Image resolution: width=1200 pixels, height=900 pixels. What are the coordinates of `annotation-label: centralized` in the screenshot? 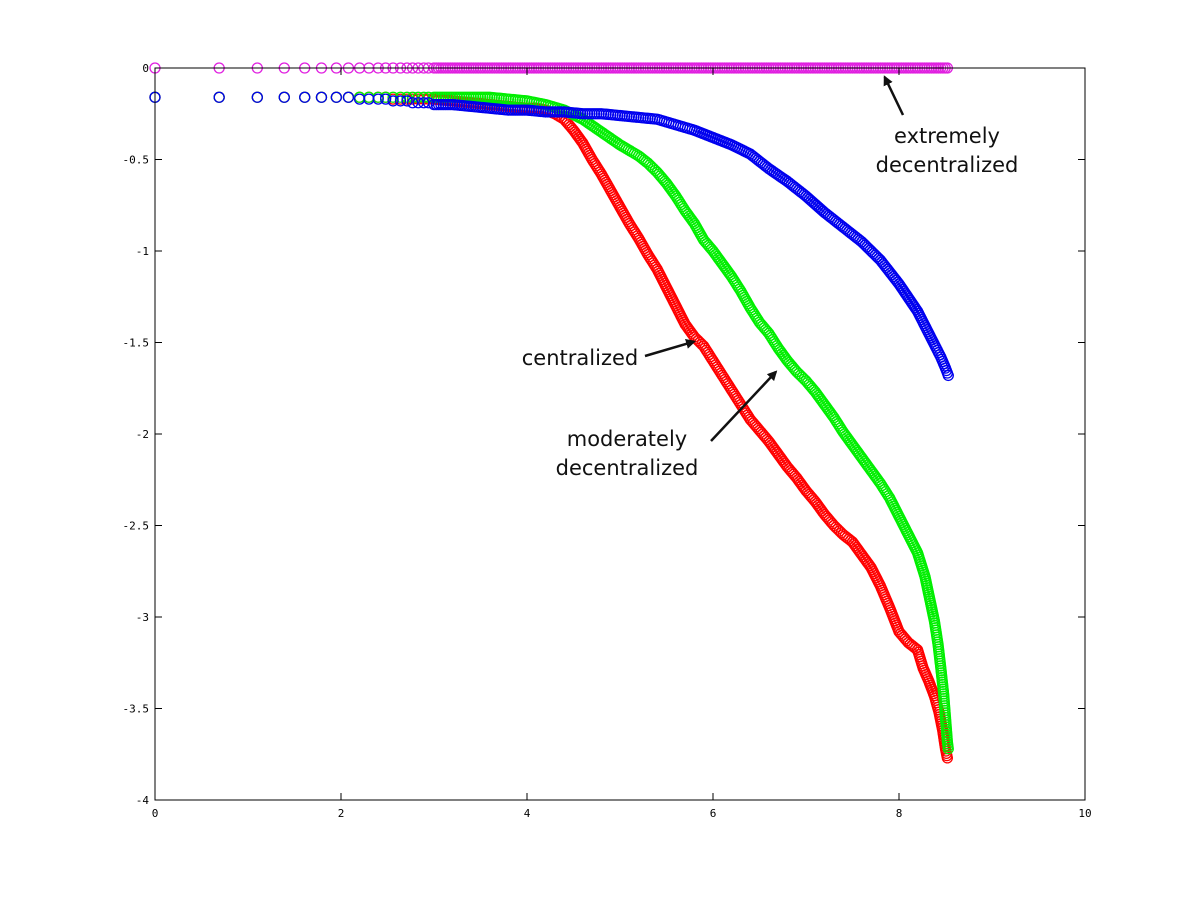 It's located at (580, 358).